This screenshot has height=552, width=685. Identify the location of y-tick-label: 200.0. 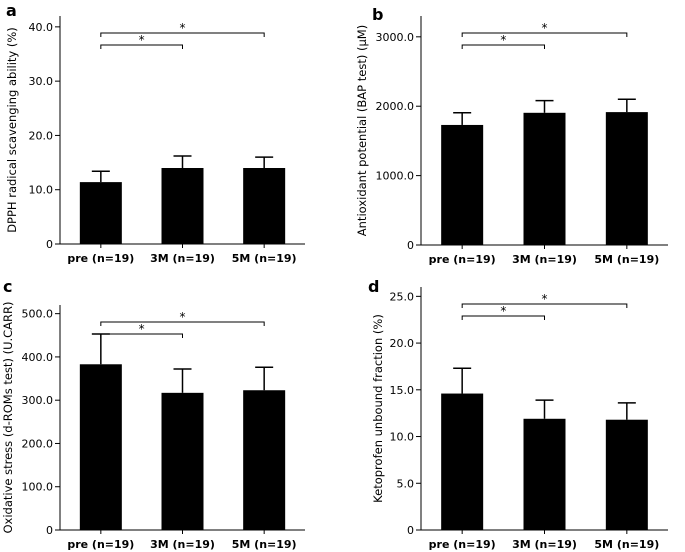
(38, 443).